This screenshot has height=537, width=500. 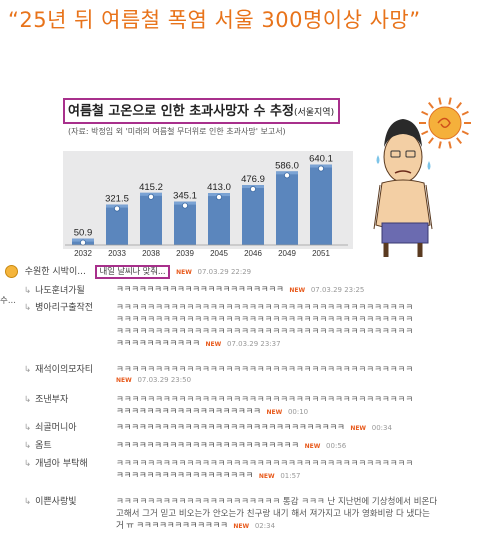 I want to click on chart-x-tick-label: 2051, so click(x=321, y=253).